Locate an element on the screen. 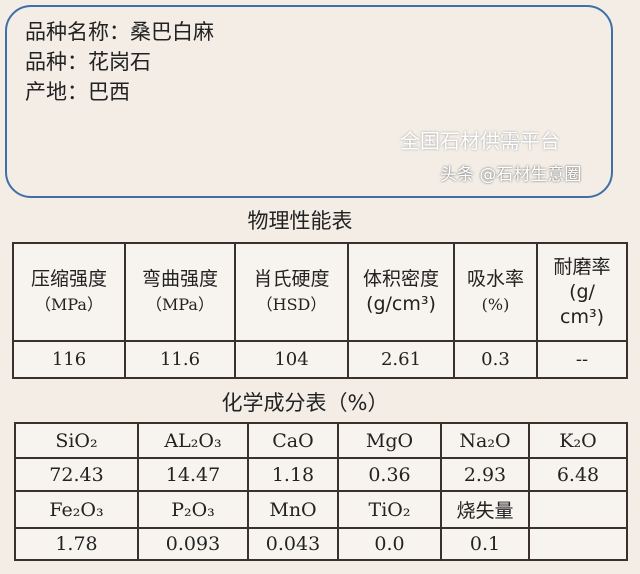 The width and height of the screenshot is (640, 574). value-cell: 14.47 is located at coordinates (193, 474).